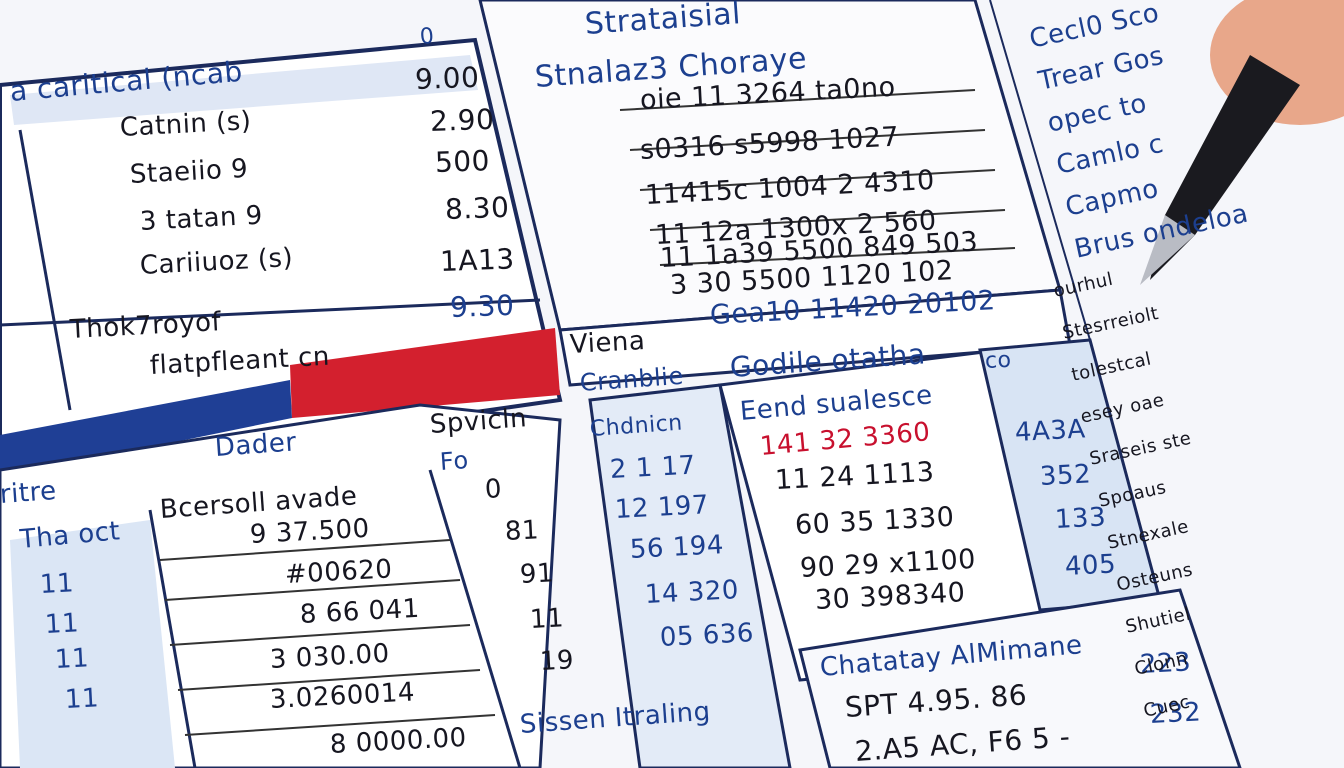 This screenshot has width=1344, height=768. What do you see at coordinates (454, 461) in the screenshot?
I see `paper-text: Fo` at bounding box center [454, 461].